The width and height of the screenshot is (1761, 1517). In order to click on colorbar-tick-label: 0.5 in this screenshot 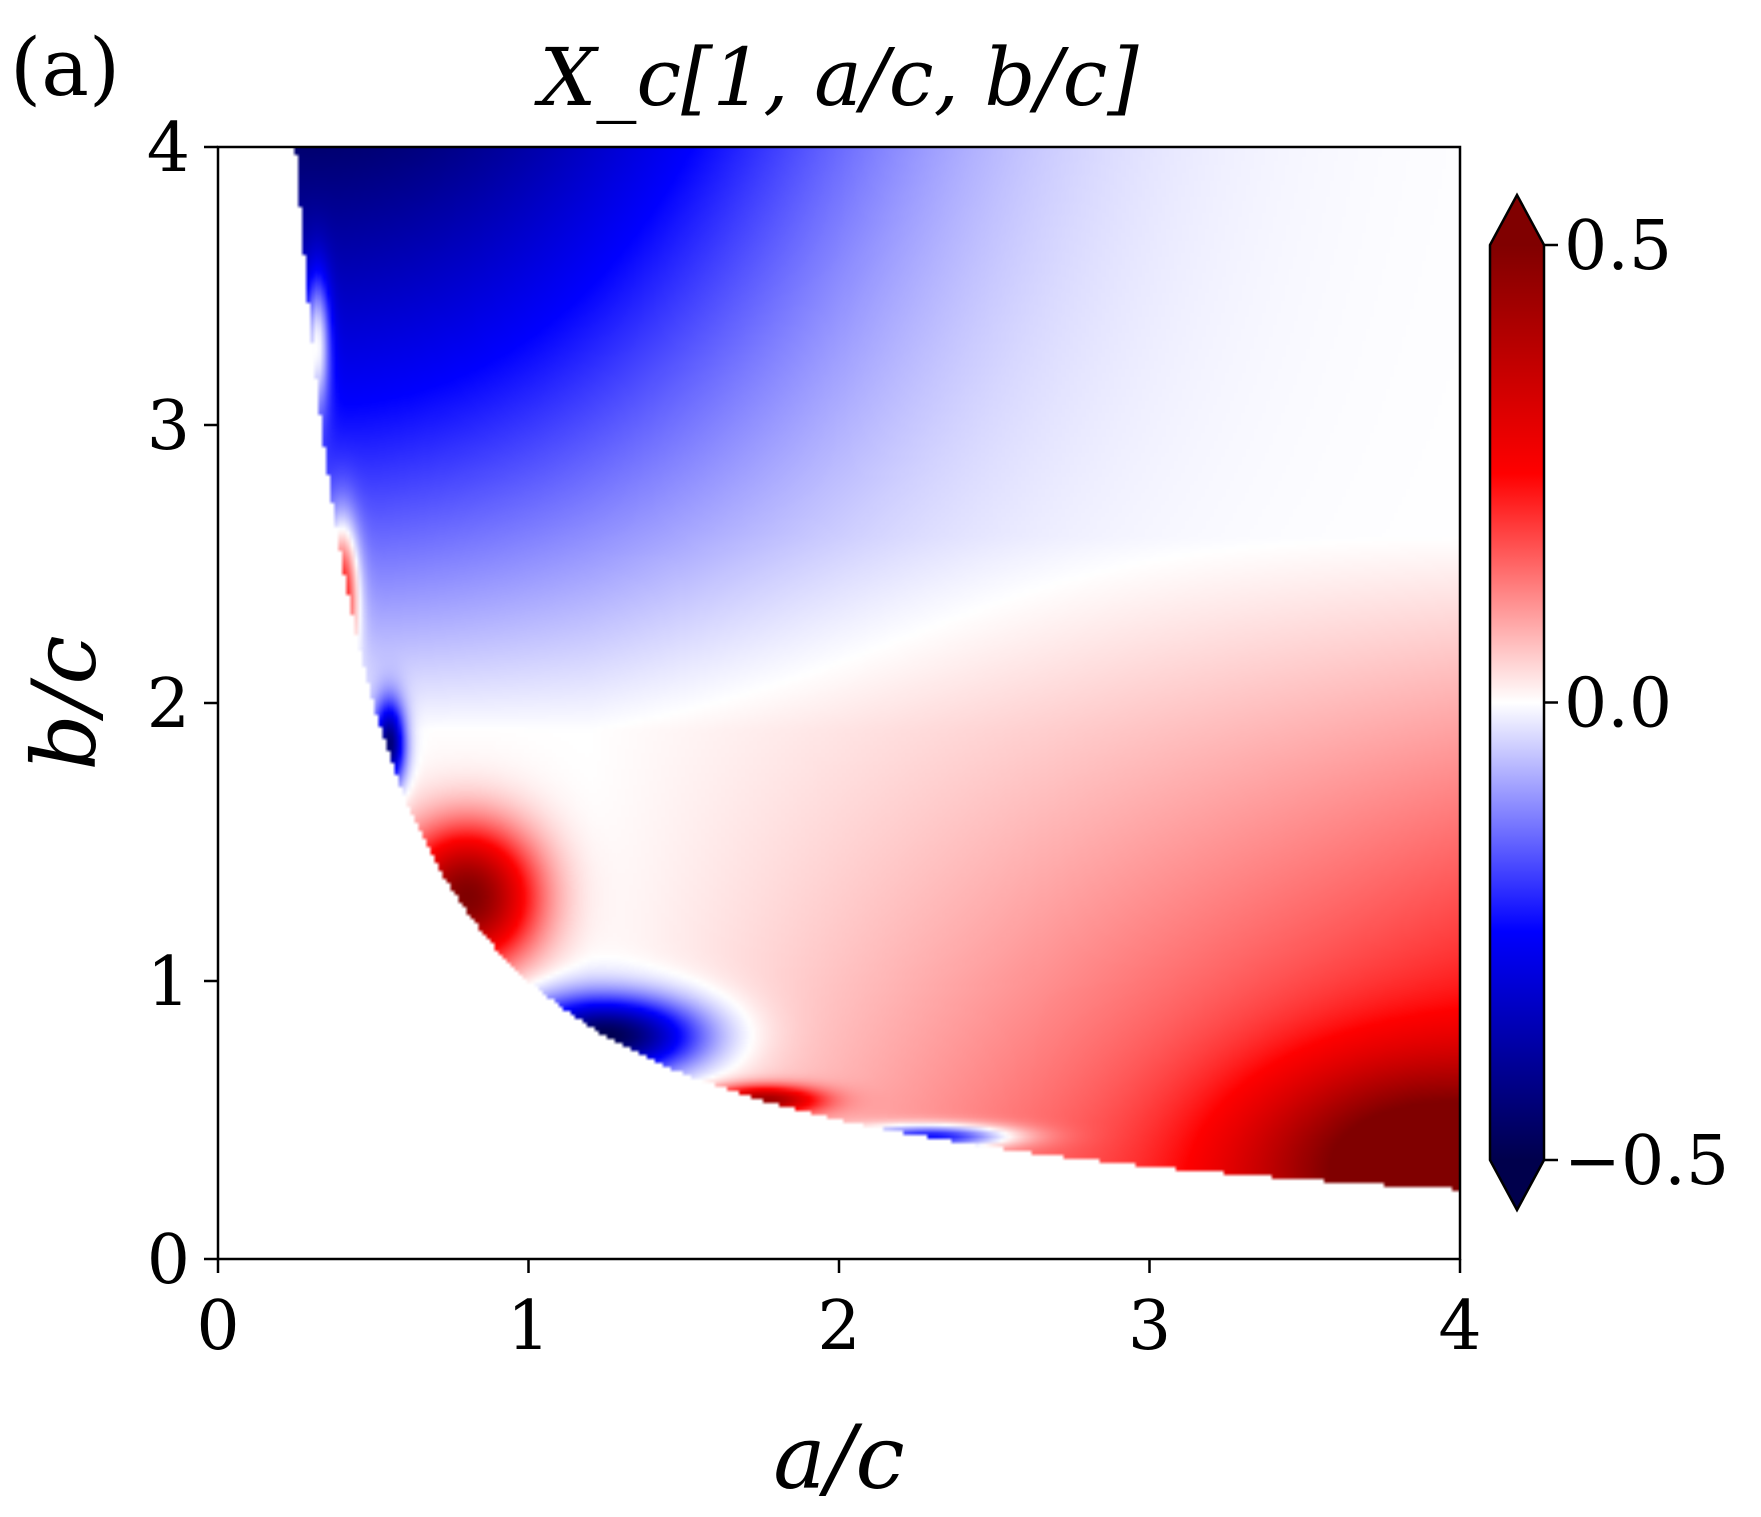, I will do `click(1618, 246)`.